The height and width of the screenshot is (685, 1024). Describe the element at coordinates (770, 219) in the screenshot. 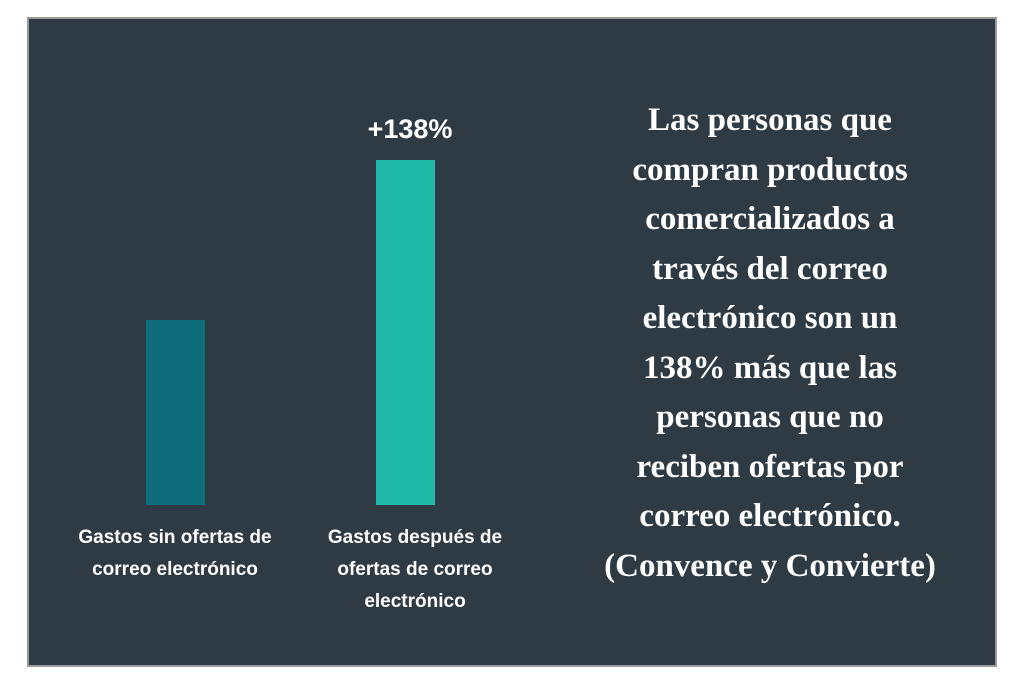

I see `caption-line: comercializados a` at that location.